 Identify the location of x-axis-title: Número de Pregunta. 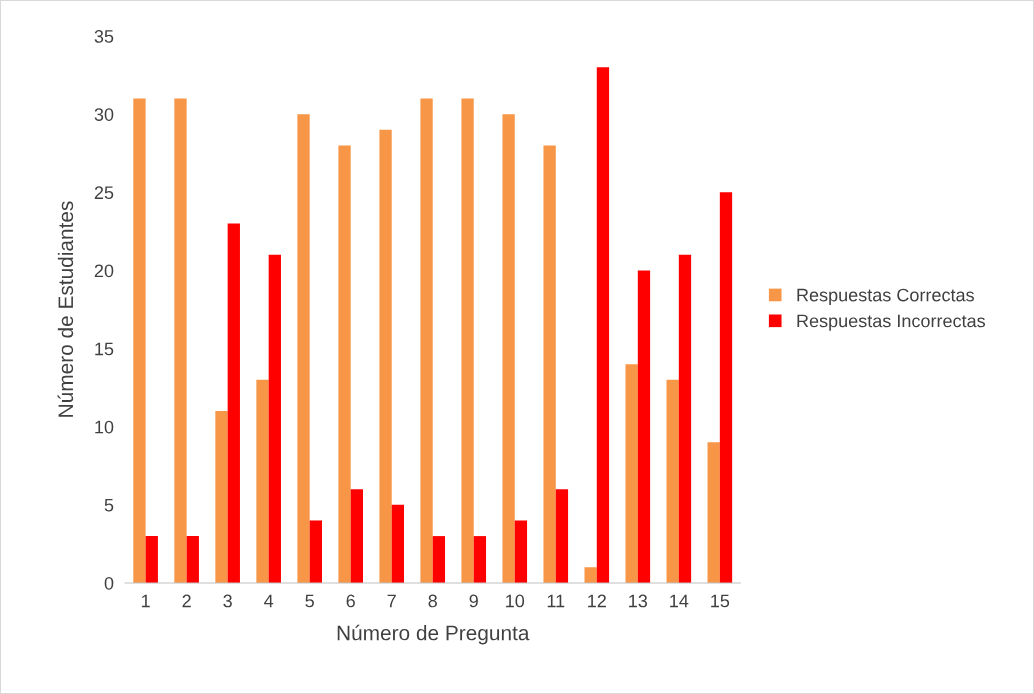
(433, 634).